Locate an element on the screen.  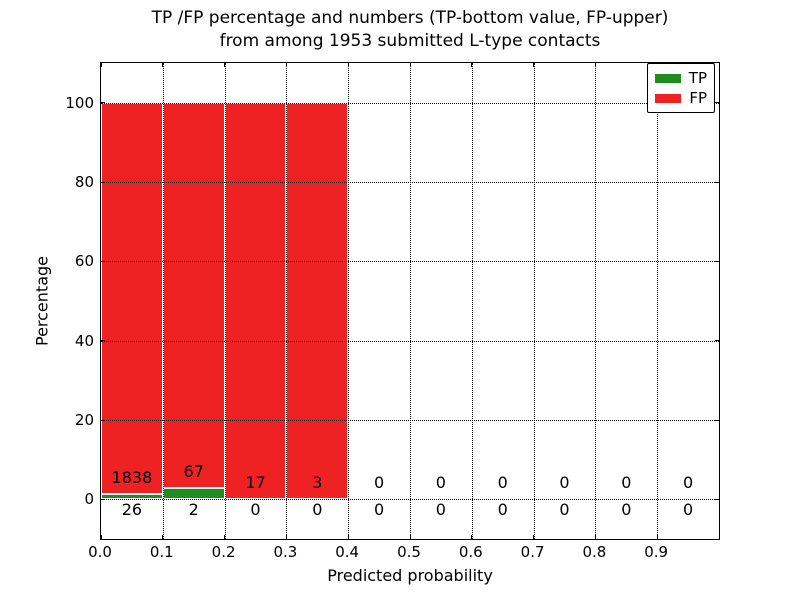
y-tick-label: 100 is located at coordinates (79, 102).